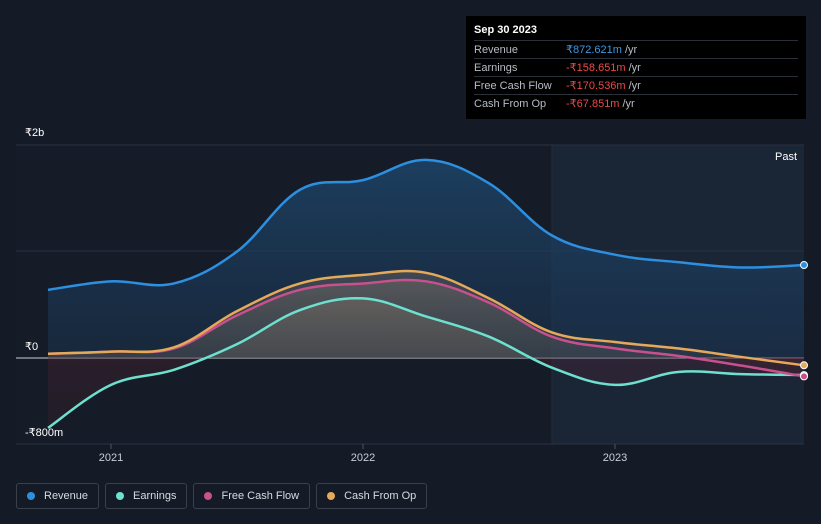 This screenshot has height=524, width=821. What do you see at coordinates (155, 496) in the screenshot?
I see `legend-label: Earnings` at bounding box center [155, 496].